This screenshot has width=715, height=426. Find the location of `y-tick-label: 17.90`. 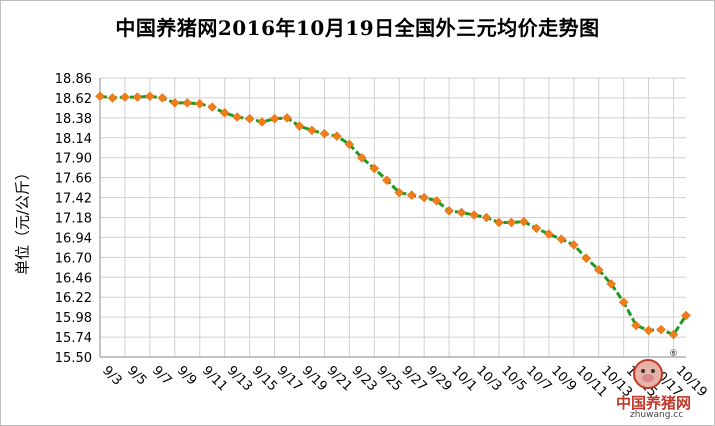

y-tick-label: 17.90 is located at coordinates (73, 159).